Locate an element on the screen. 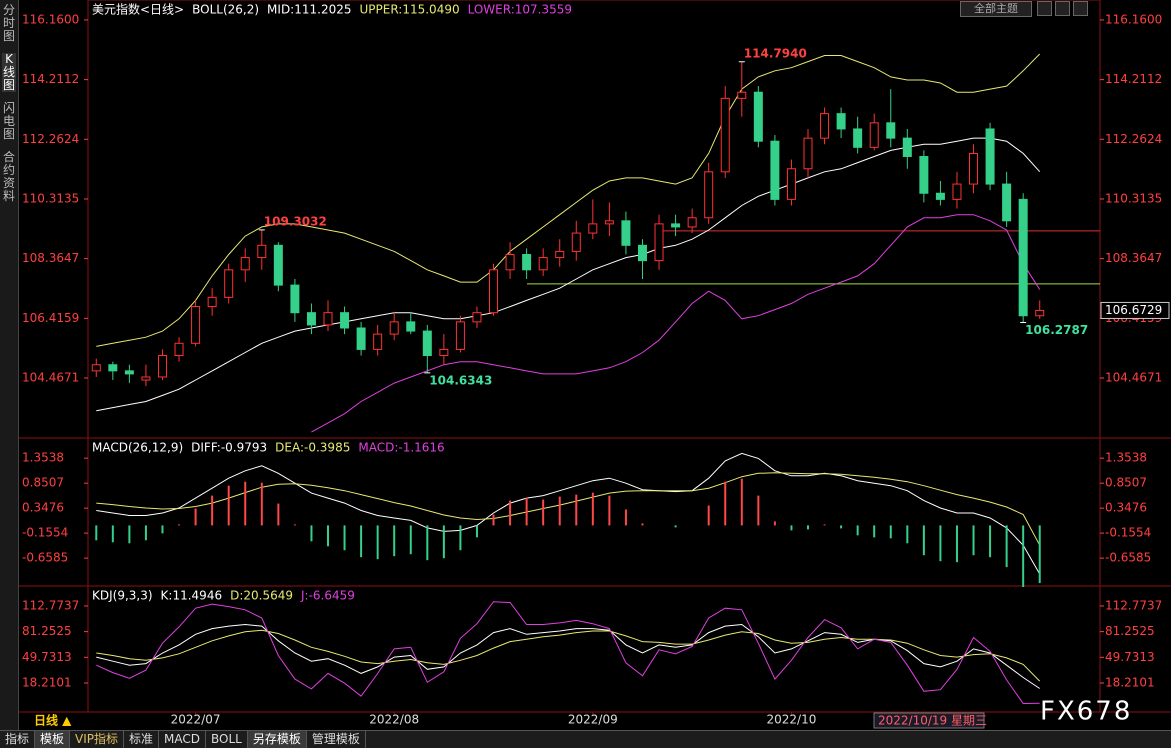  y-tick-label: 114.2112 is located at coordinates (50, 79).